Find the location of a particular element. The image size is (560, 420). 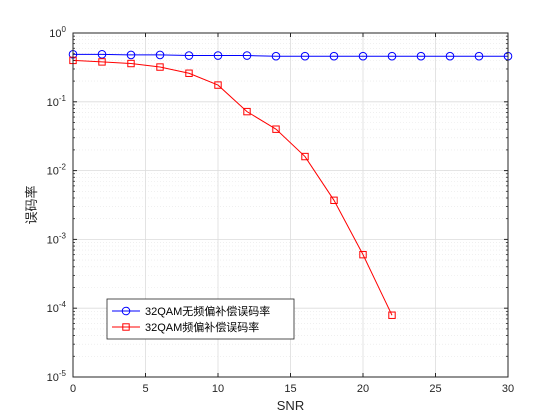

data-point-circle-legend is located at coordinates (126, 311).